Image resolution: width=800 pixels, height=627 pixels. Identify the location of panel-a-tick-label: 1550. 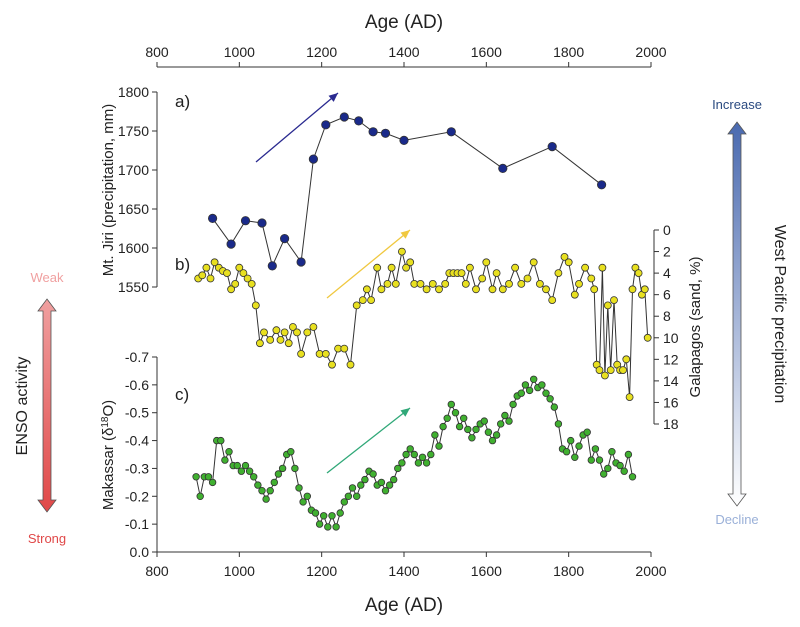
(133, 287).